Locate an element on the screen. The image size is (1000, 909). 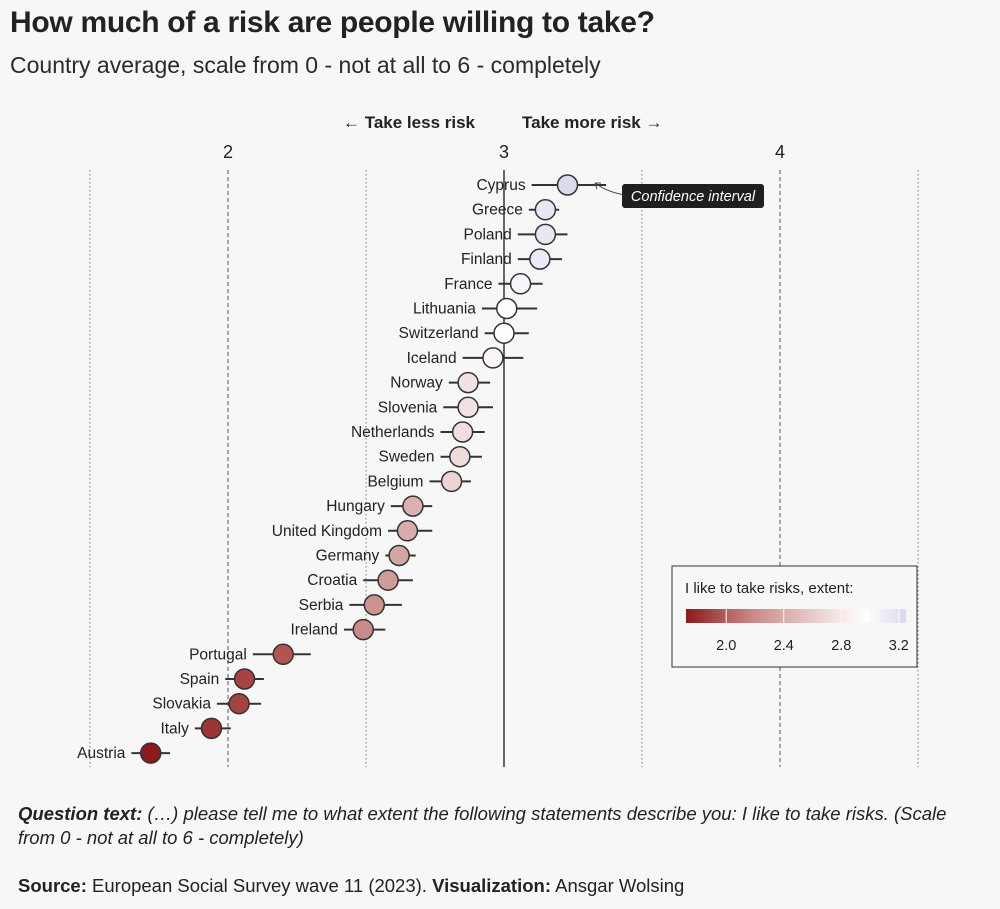
take-less-risk-label: ← Take less risk is located at coordinates (409, 122).